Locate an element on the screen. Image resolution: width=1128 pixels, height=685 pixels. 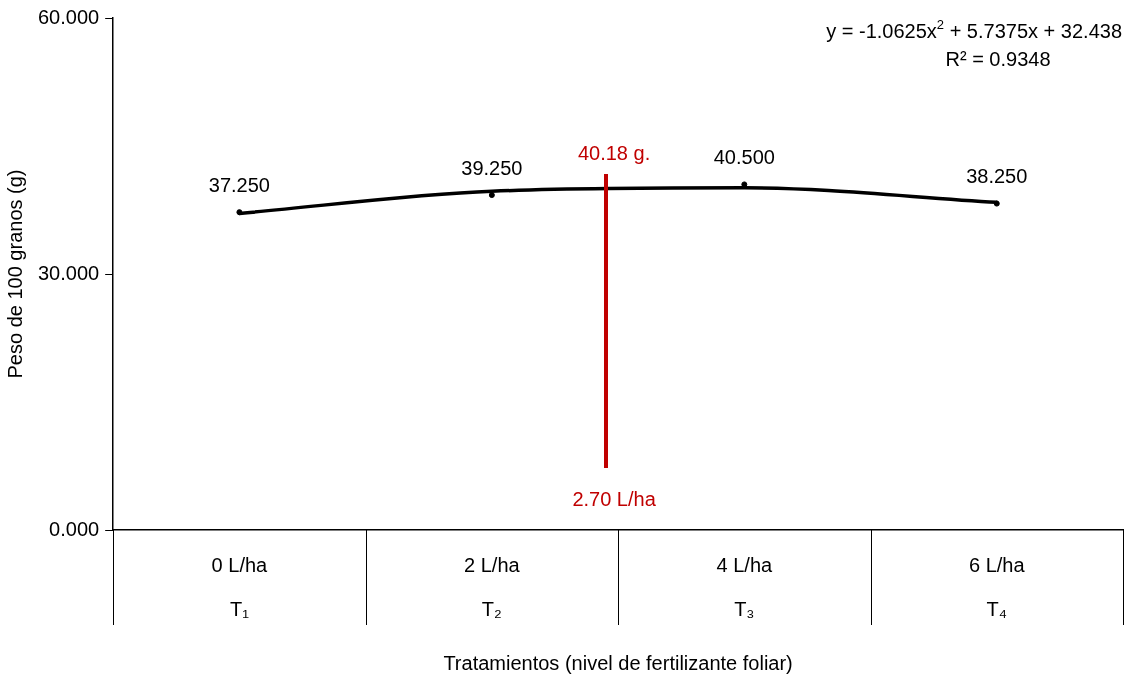
x-tick-label: 4 L/ha T₃ is located at coordinates (744, 586).